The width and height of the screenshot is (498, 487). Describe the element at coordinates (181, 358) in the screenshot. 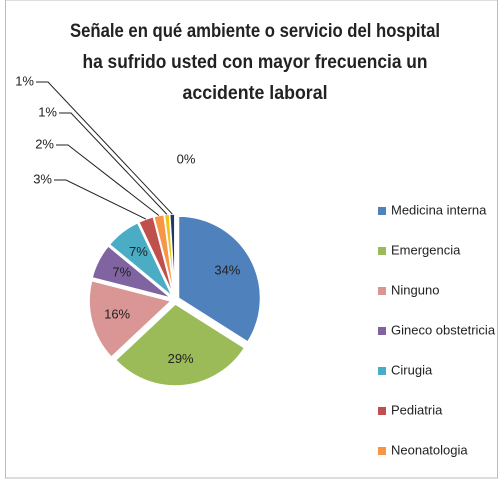

I see `data-label: 29%` at that location.